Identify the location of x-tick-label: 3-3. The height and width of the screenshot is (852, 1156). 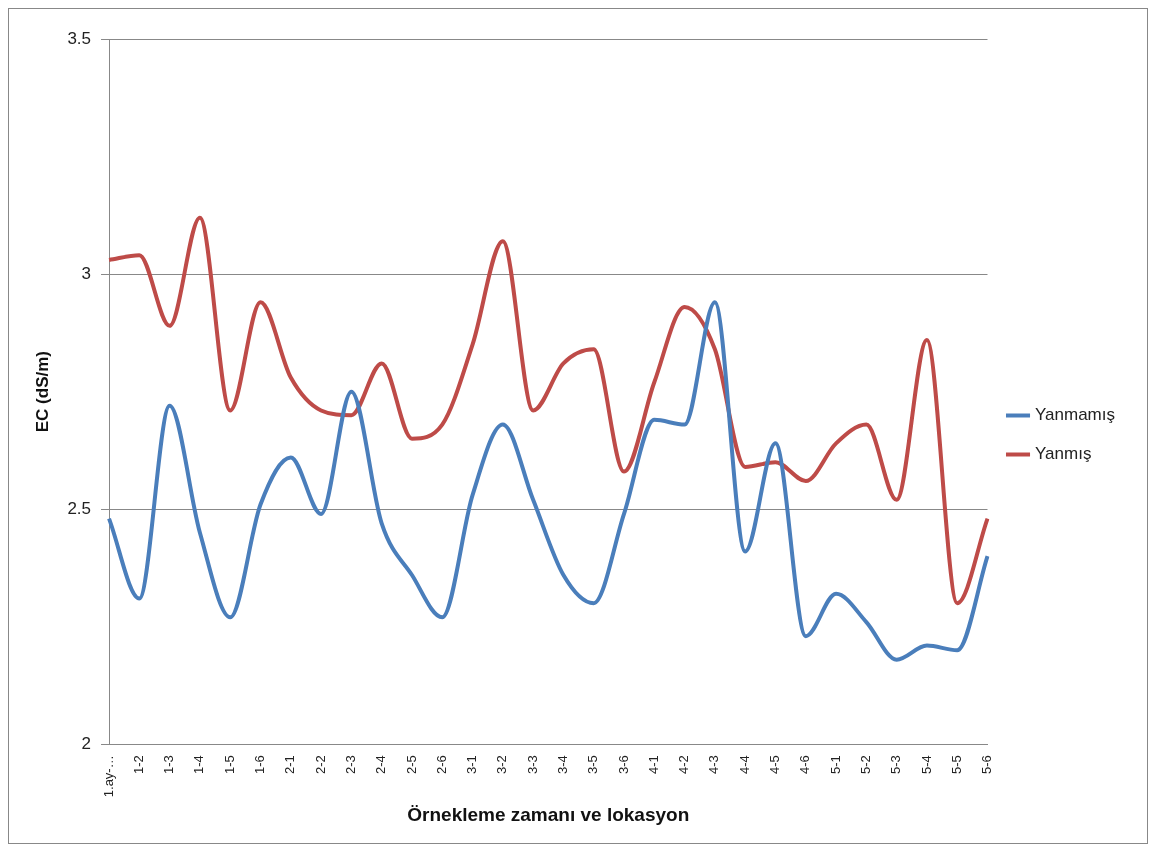
(532, 765).